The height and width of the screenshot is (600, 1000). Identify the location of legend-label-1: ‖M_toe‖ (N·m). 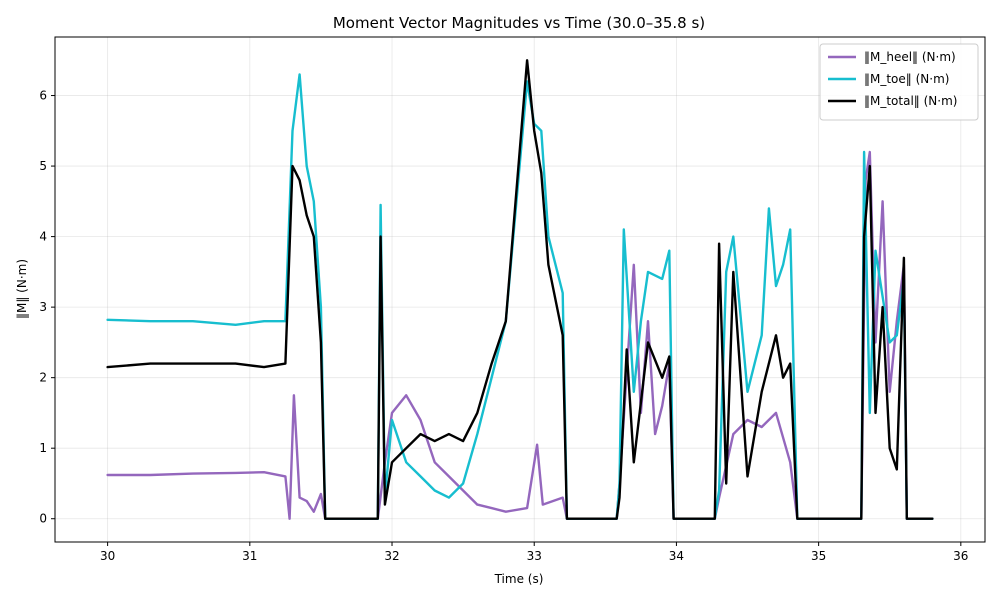
(906, 79).